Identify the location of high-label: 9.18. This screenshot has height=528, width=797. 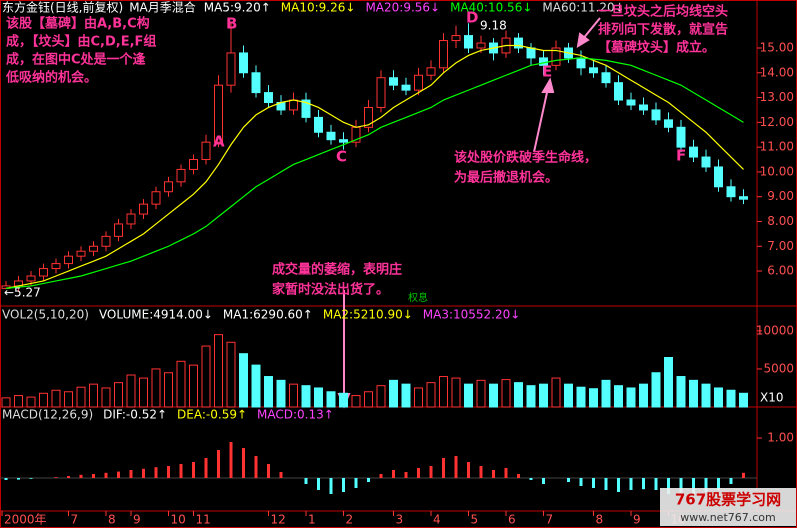
(493, 26).